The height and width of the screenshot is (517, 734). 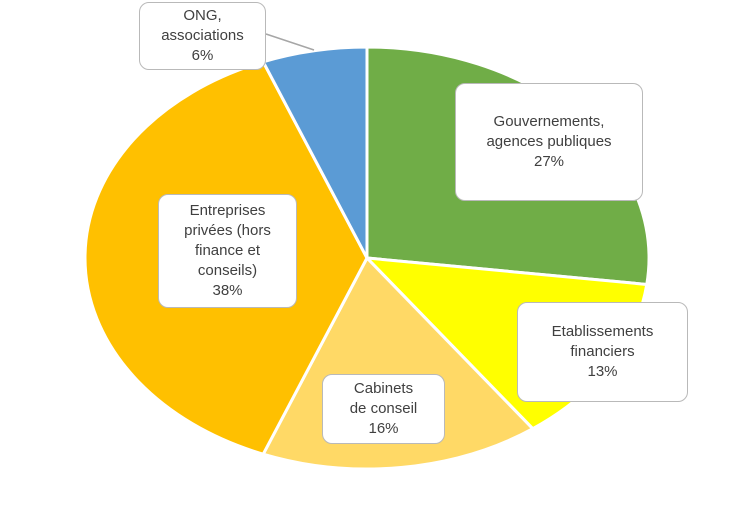 I want to click on label-ong-associations: ONG, associations 6%, so click(x=202, y=36).